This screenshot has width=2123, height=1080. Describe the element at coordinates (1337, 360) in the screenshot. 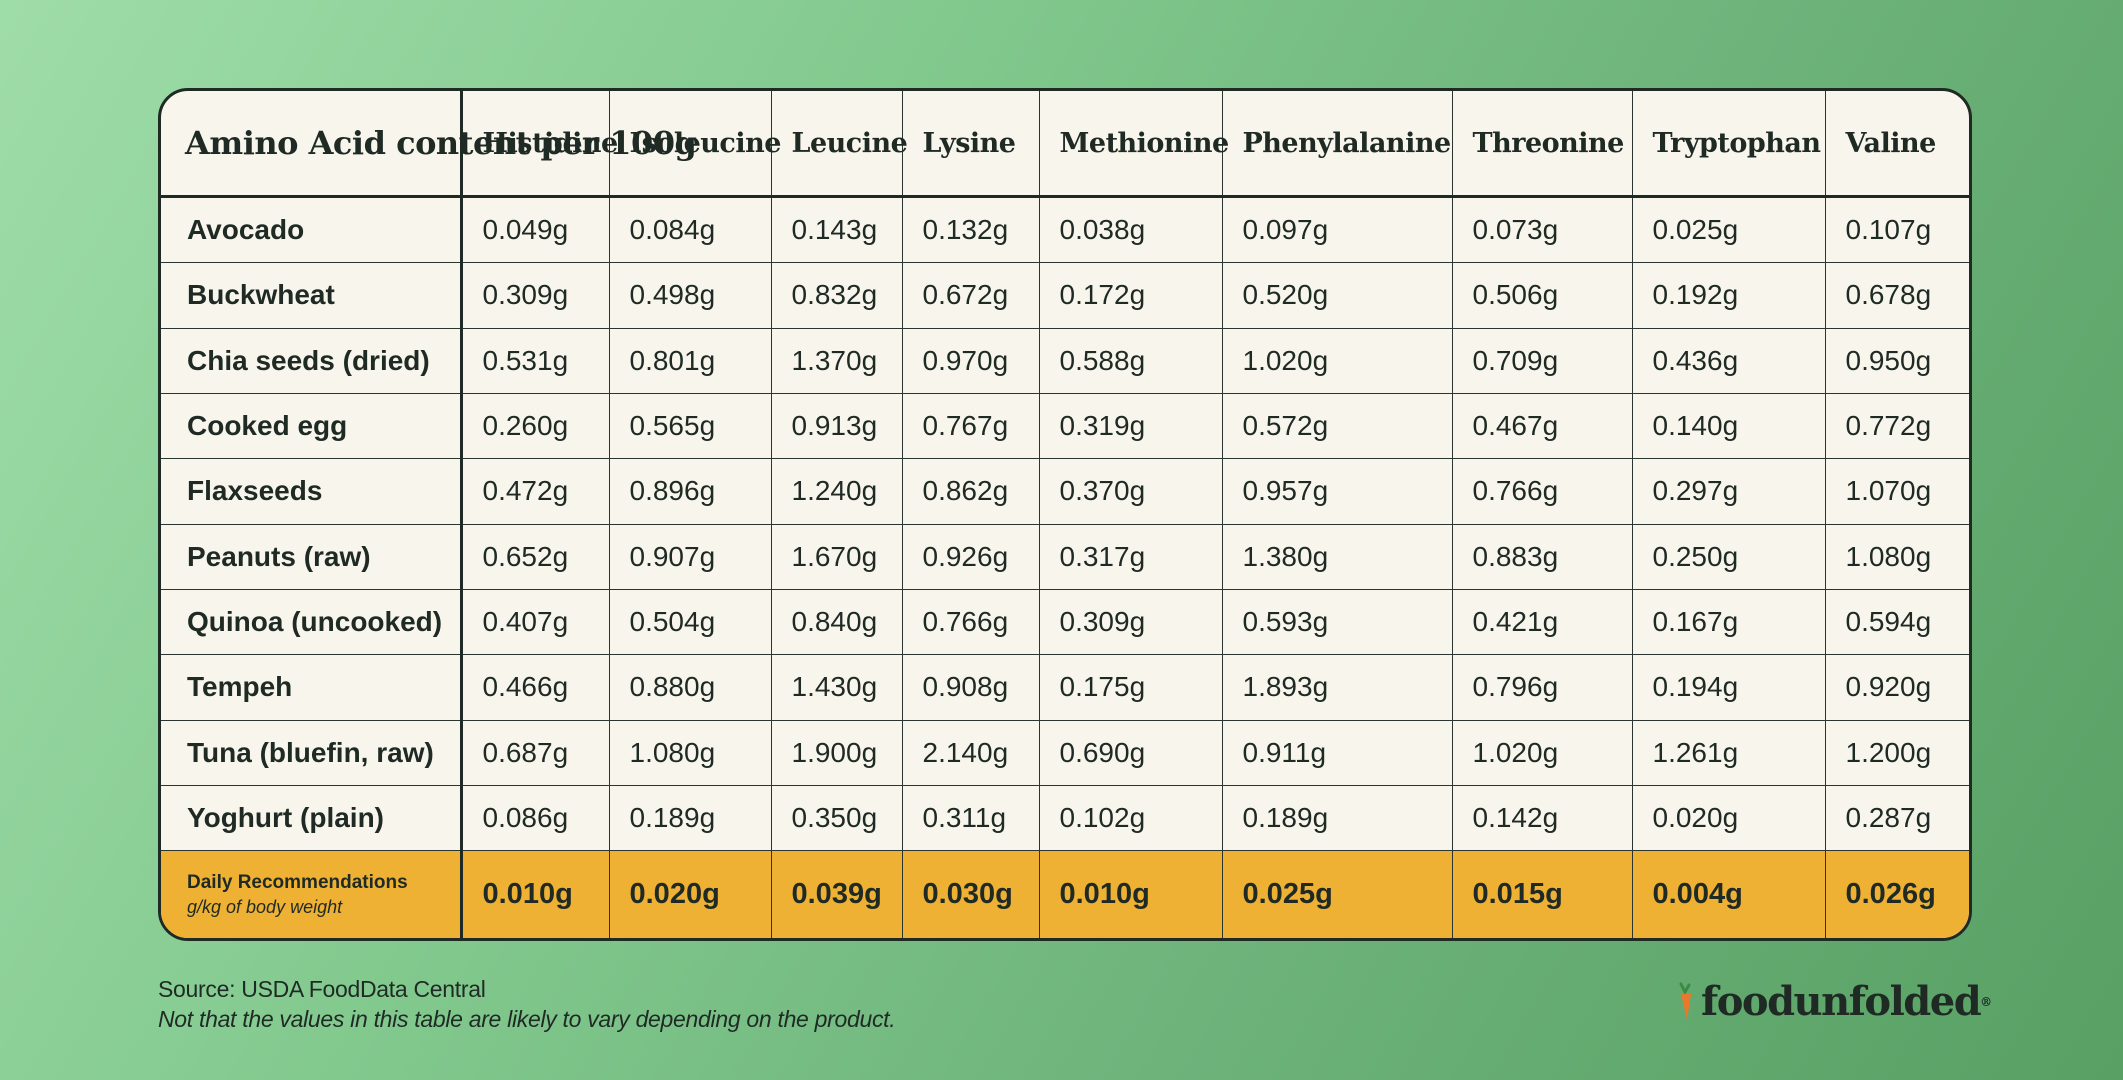

I see `value-cell: 1.020g` at that location.